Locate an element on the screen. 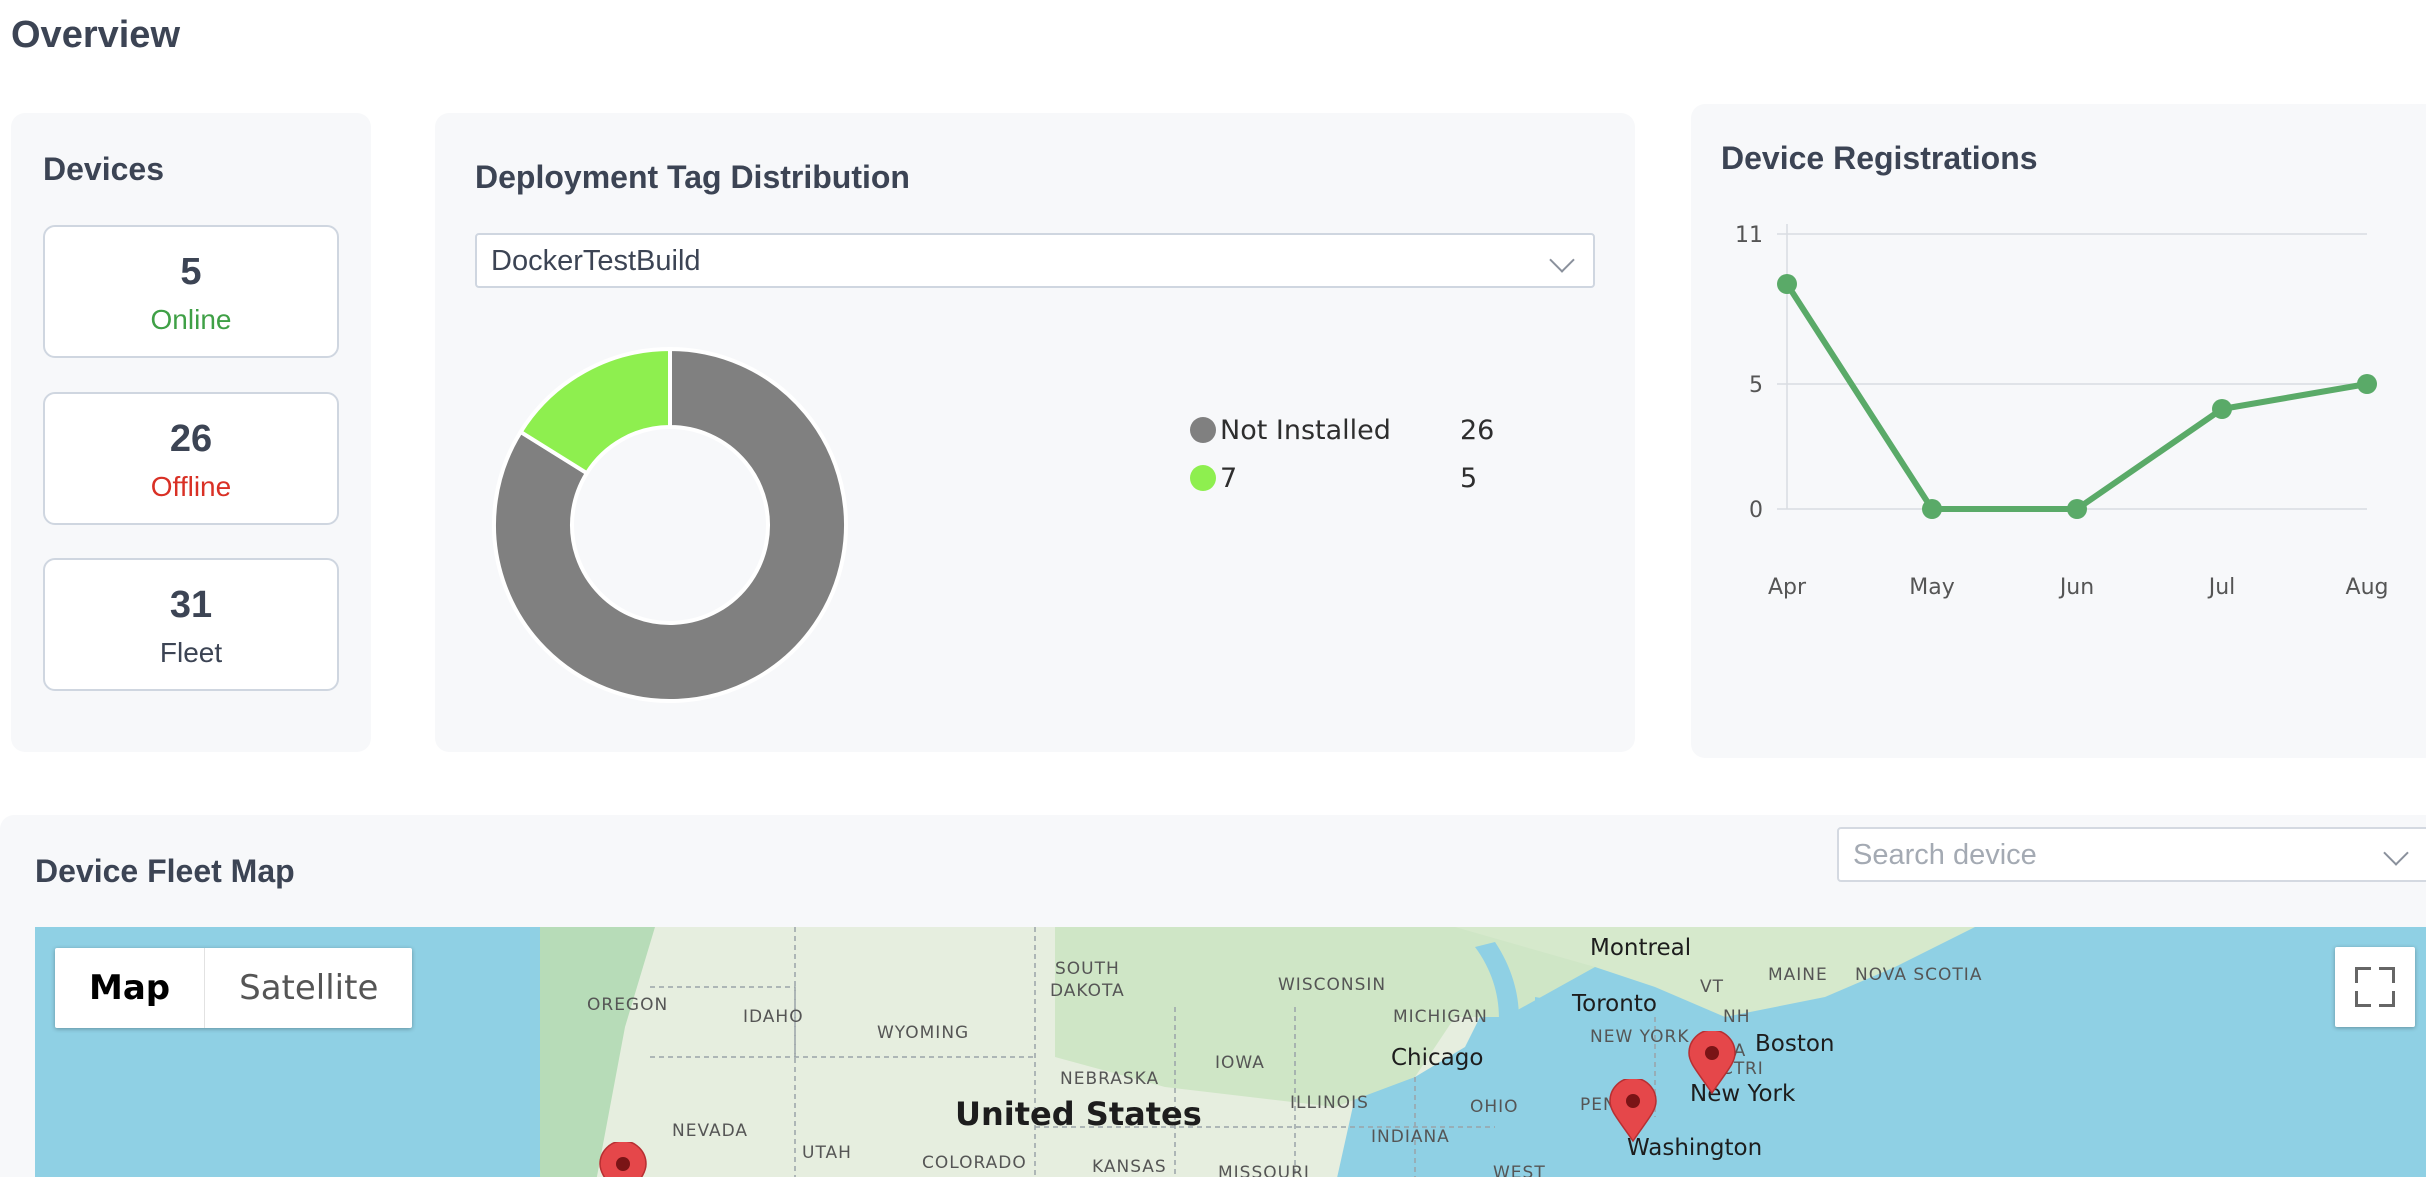 Image resolution: width=2426 pixels, height=1177 pixels. map-region-label: SOUTH is located at coordinates (1087, 969).